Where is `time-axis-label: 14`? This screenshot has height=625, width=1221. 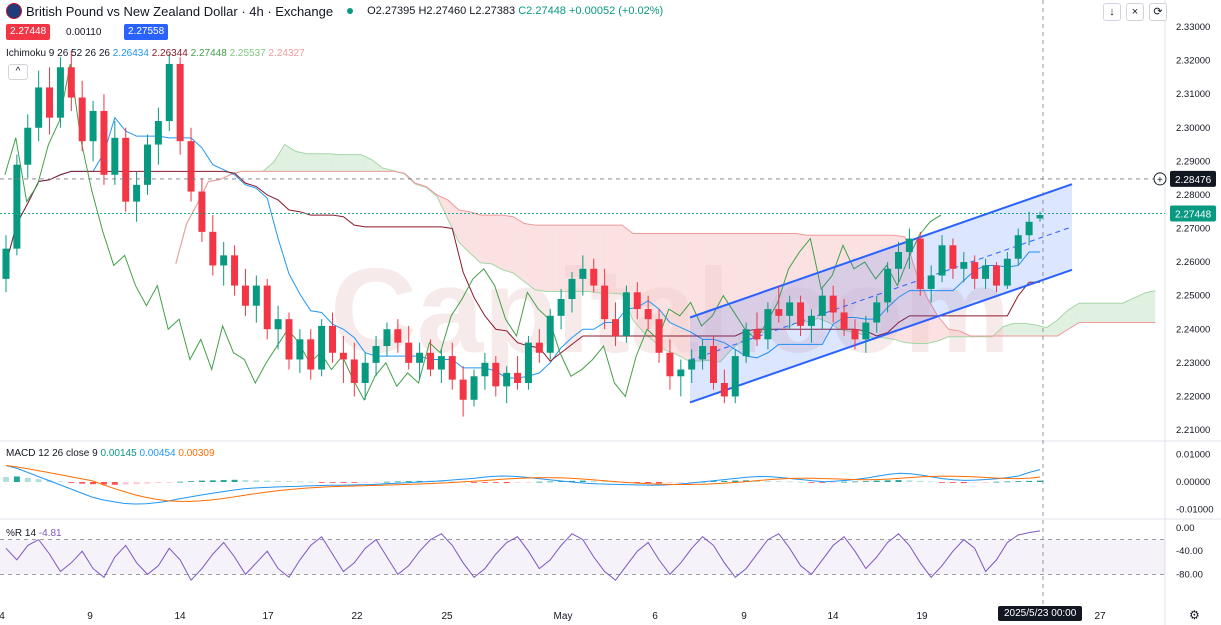
time-axis-label: 14 is located at coordinates (180, 616).